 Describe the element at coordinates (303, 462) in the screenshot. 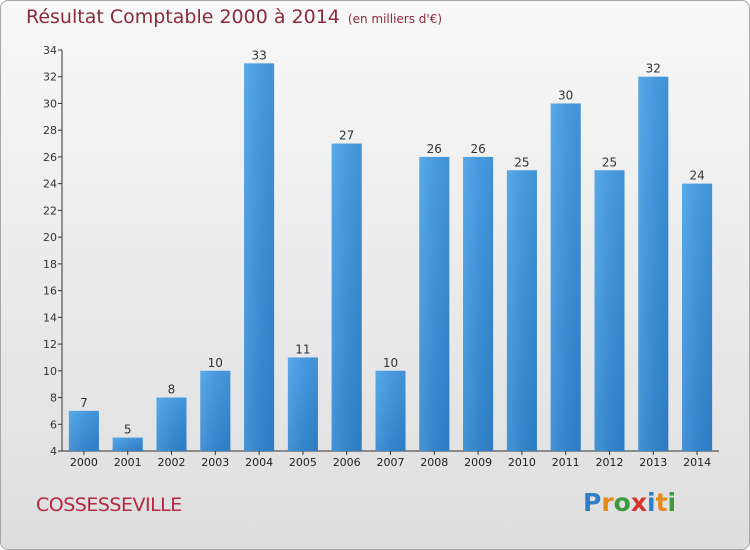

I see `x-tick-label: 2005` at that location.